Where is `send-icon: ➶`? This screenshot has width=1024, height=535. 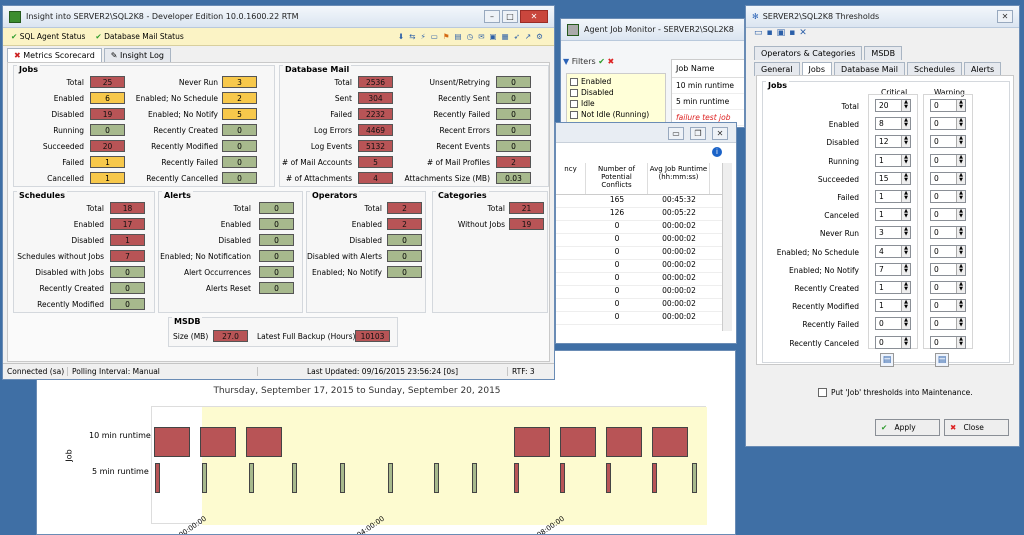
send-icon: ➶ is located at coordinates (519, 36).